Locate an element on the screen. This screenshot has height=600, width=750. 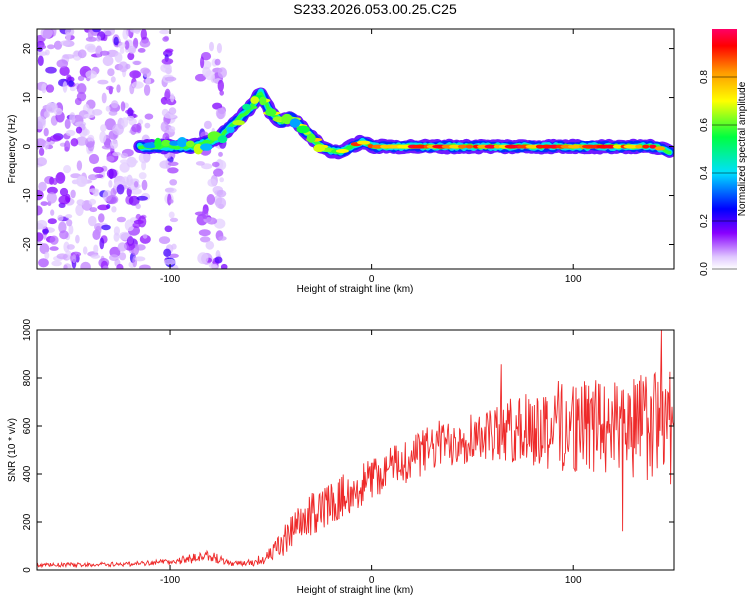
y-tick-label: 0 is located at coordinates (27, 146).